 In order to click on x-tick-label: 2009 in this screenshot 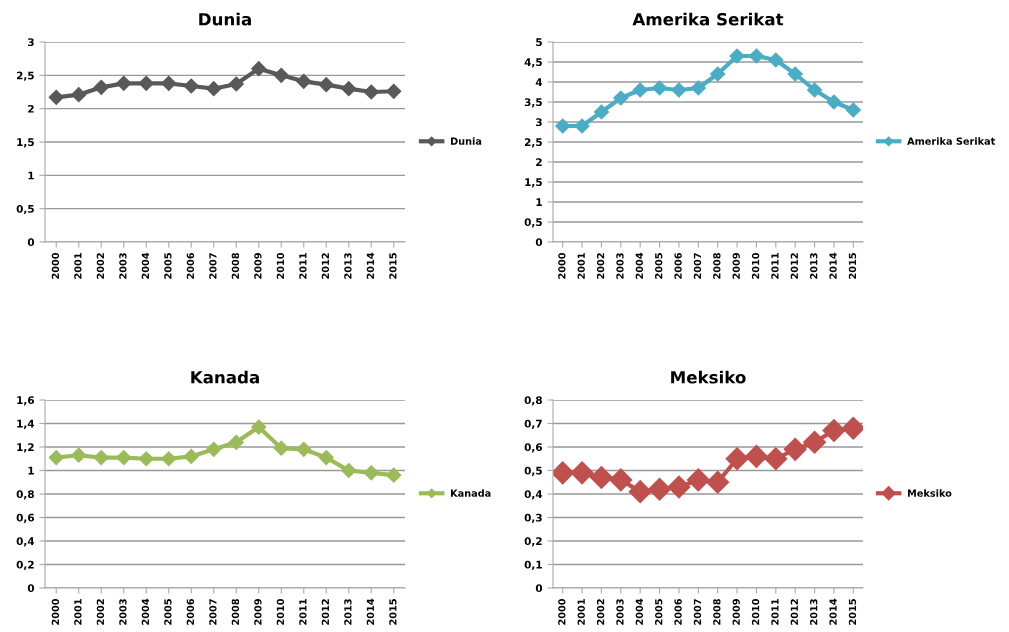, I will do `click(258, 612)`.